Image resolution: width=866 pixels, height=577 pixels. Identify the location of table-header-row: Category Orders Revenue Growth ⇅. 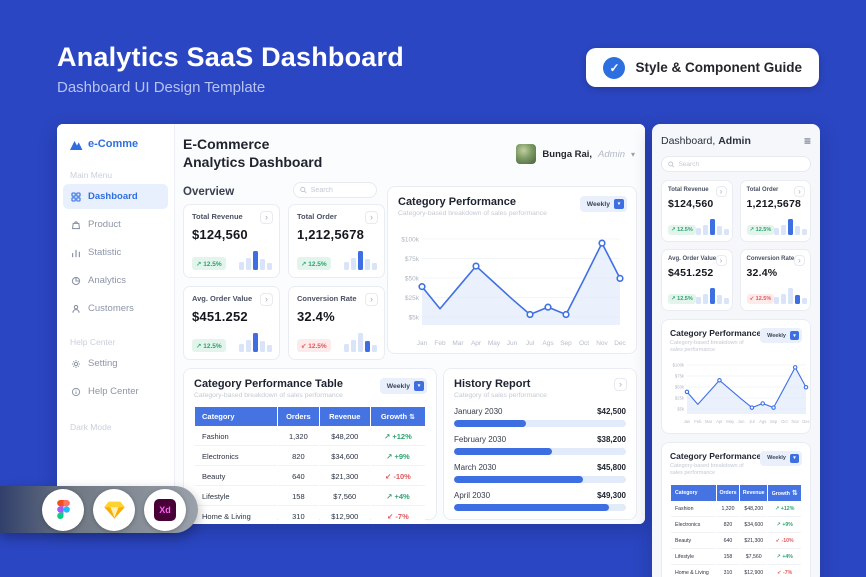
(736, 492).